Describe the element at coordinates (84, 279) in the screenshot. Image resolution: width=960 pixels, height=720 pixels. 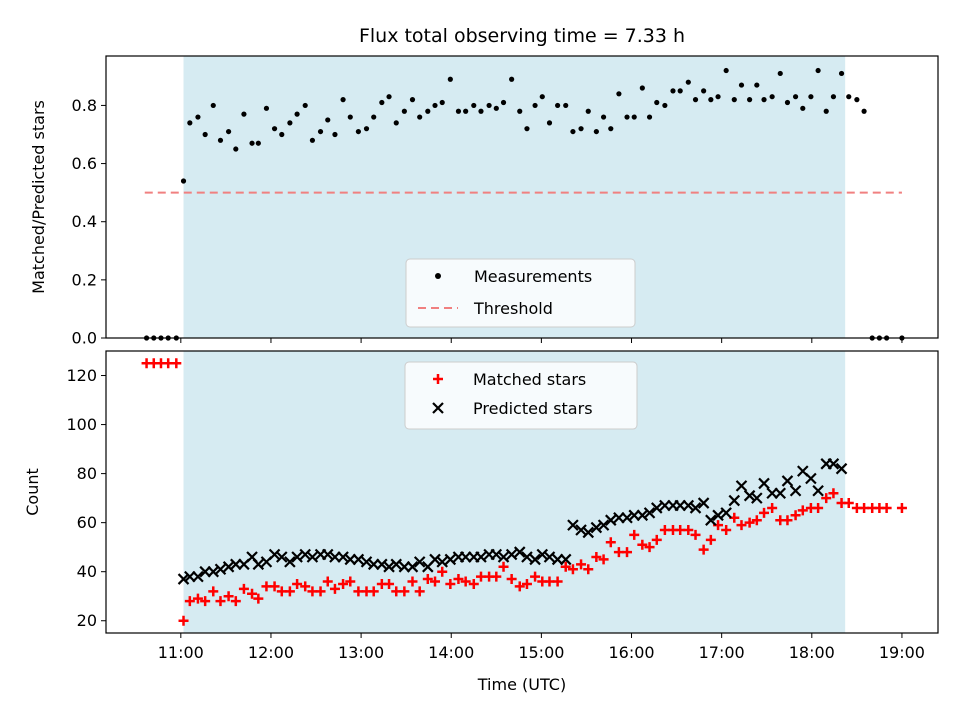
I see `y-tick-label: 0.2` at that location.